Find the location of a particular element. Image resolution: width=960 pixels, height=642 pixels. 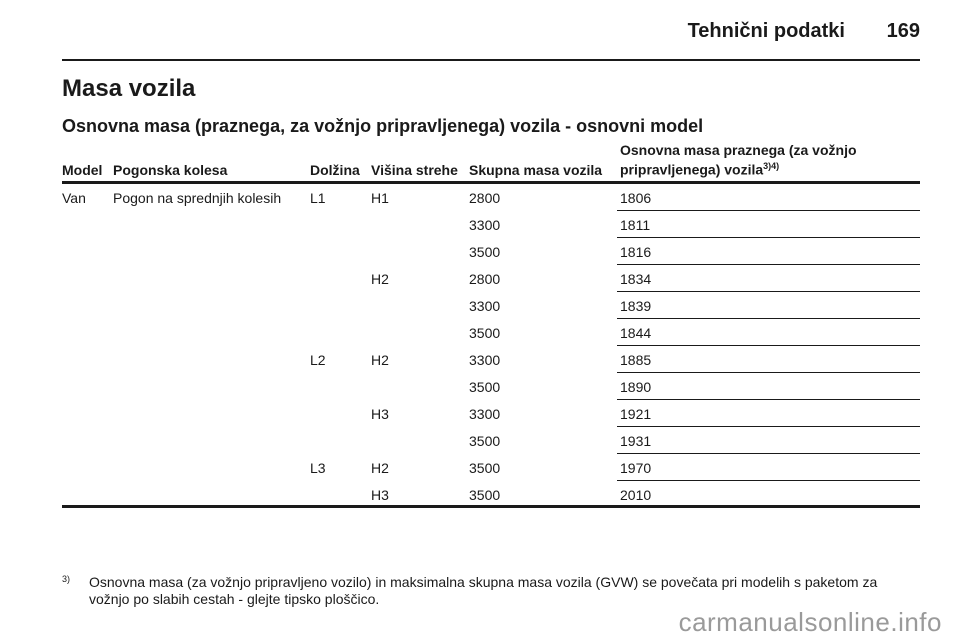

table-row: H3 3500 2010 is located at coordinates (491, 494).